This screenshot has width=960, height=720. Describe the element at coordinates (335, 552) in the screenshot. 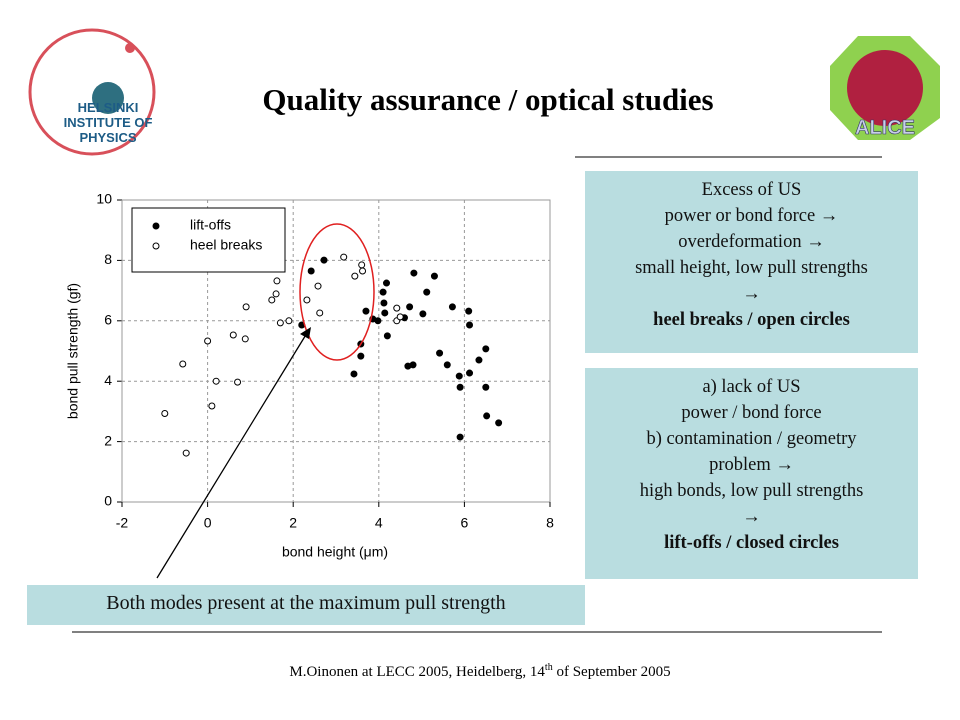

I see `x-axis-label: bond height (μm)` at that location.